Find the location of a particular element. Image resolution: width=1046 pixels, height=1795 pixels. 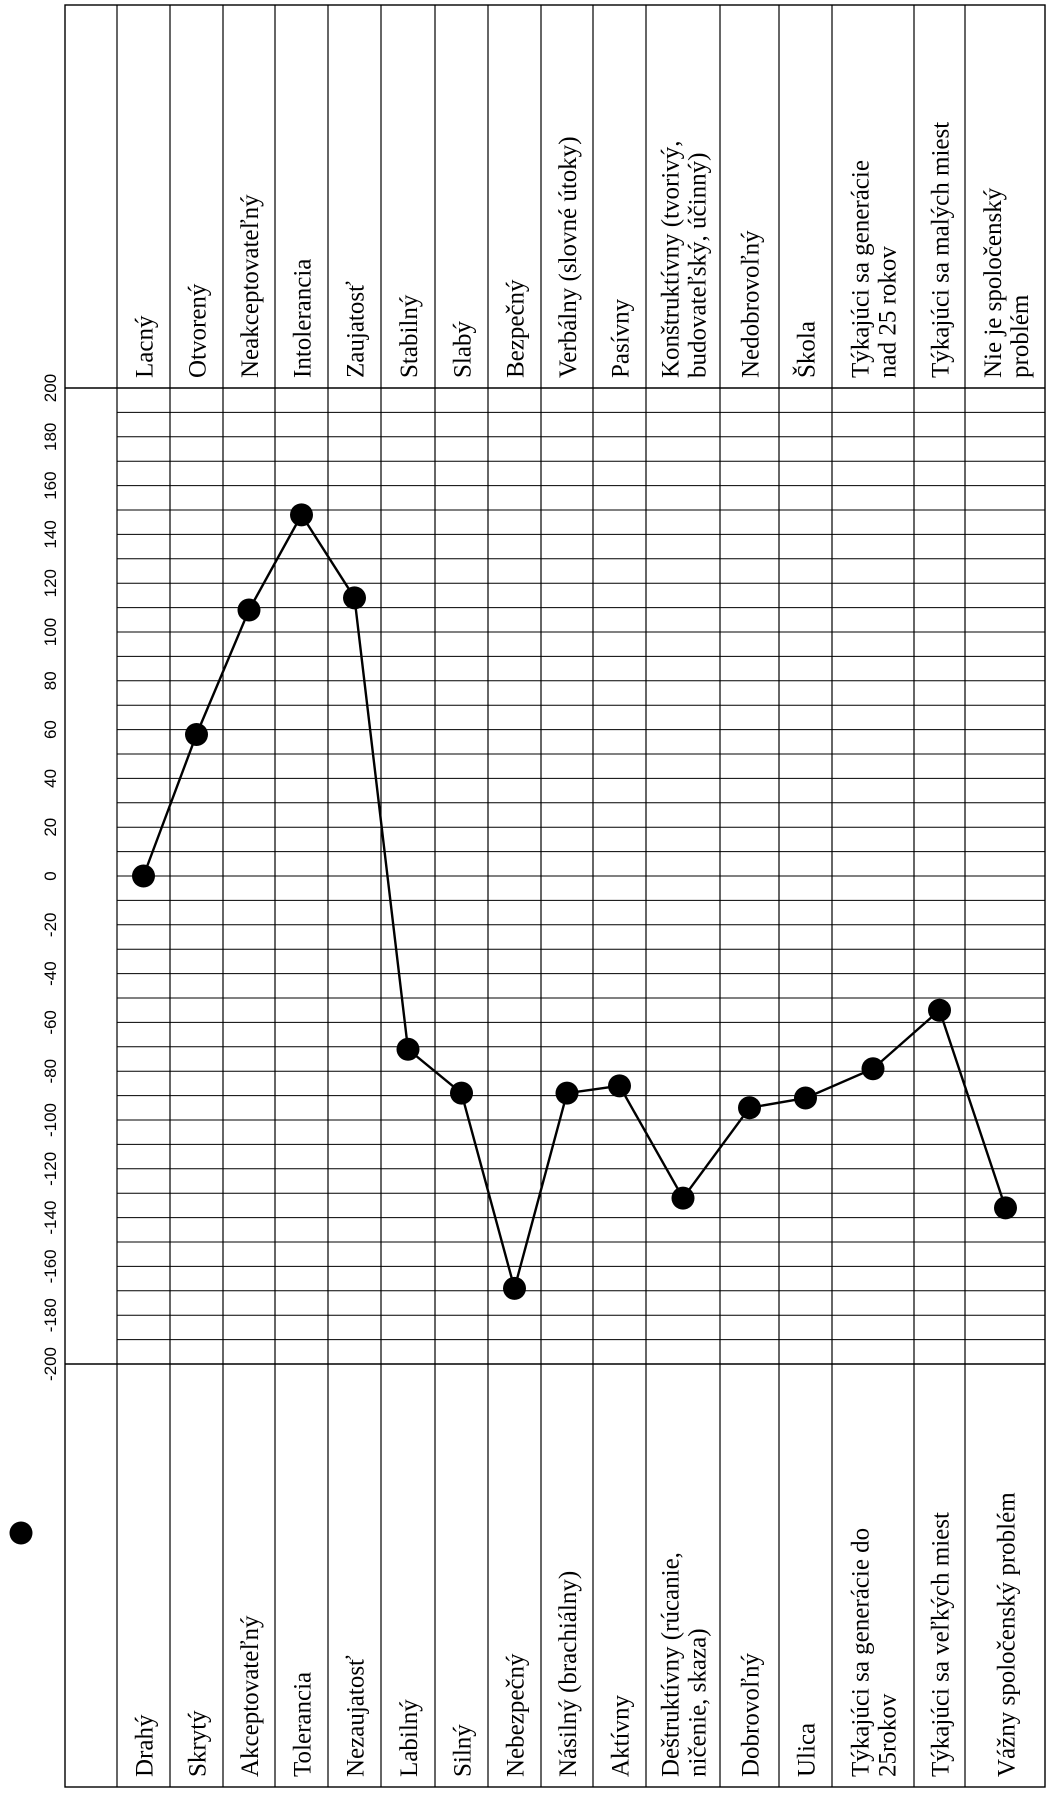

row-label-right: Slabý is located at coordinates (463, 349).